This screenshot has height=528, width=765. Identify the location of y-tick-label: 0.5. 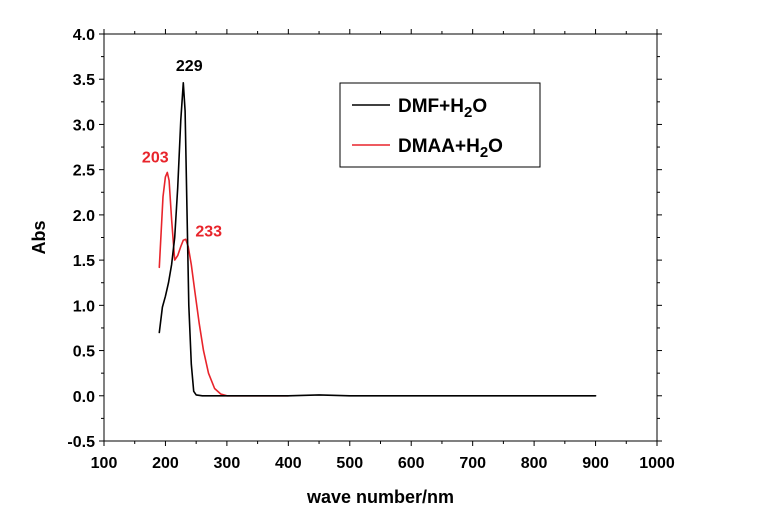
(84, 352).